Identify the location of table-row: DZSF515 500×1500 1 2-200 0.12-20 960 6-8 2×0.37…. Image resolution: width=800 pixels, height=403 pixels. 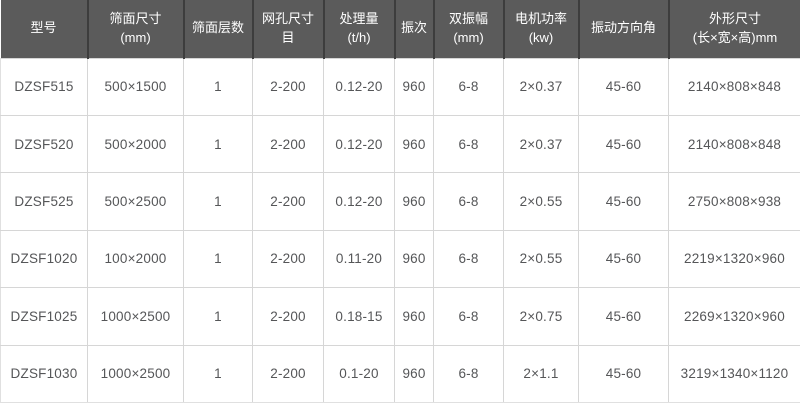
(400, 86).